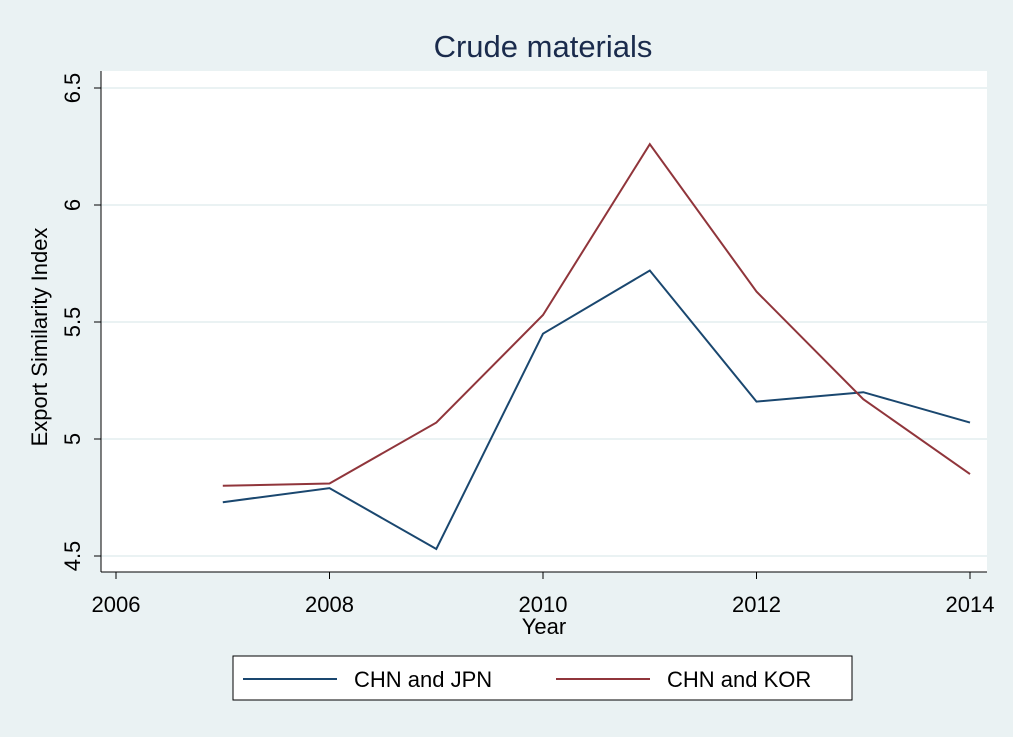  Describe the element at coordinates (542, 678) in the screenshot. I see `legend: CHN and JPN CHN and KOR` at that location.